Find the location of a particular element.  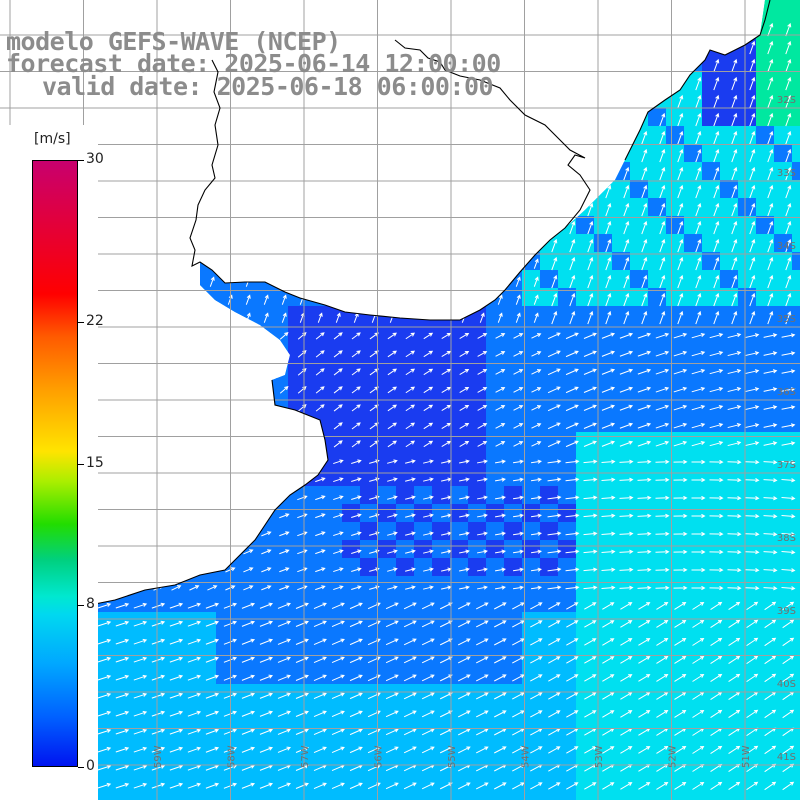

colorbar-tick-label: 15 is located at coordinates (95, 462).